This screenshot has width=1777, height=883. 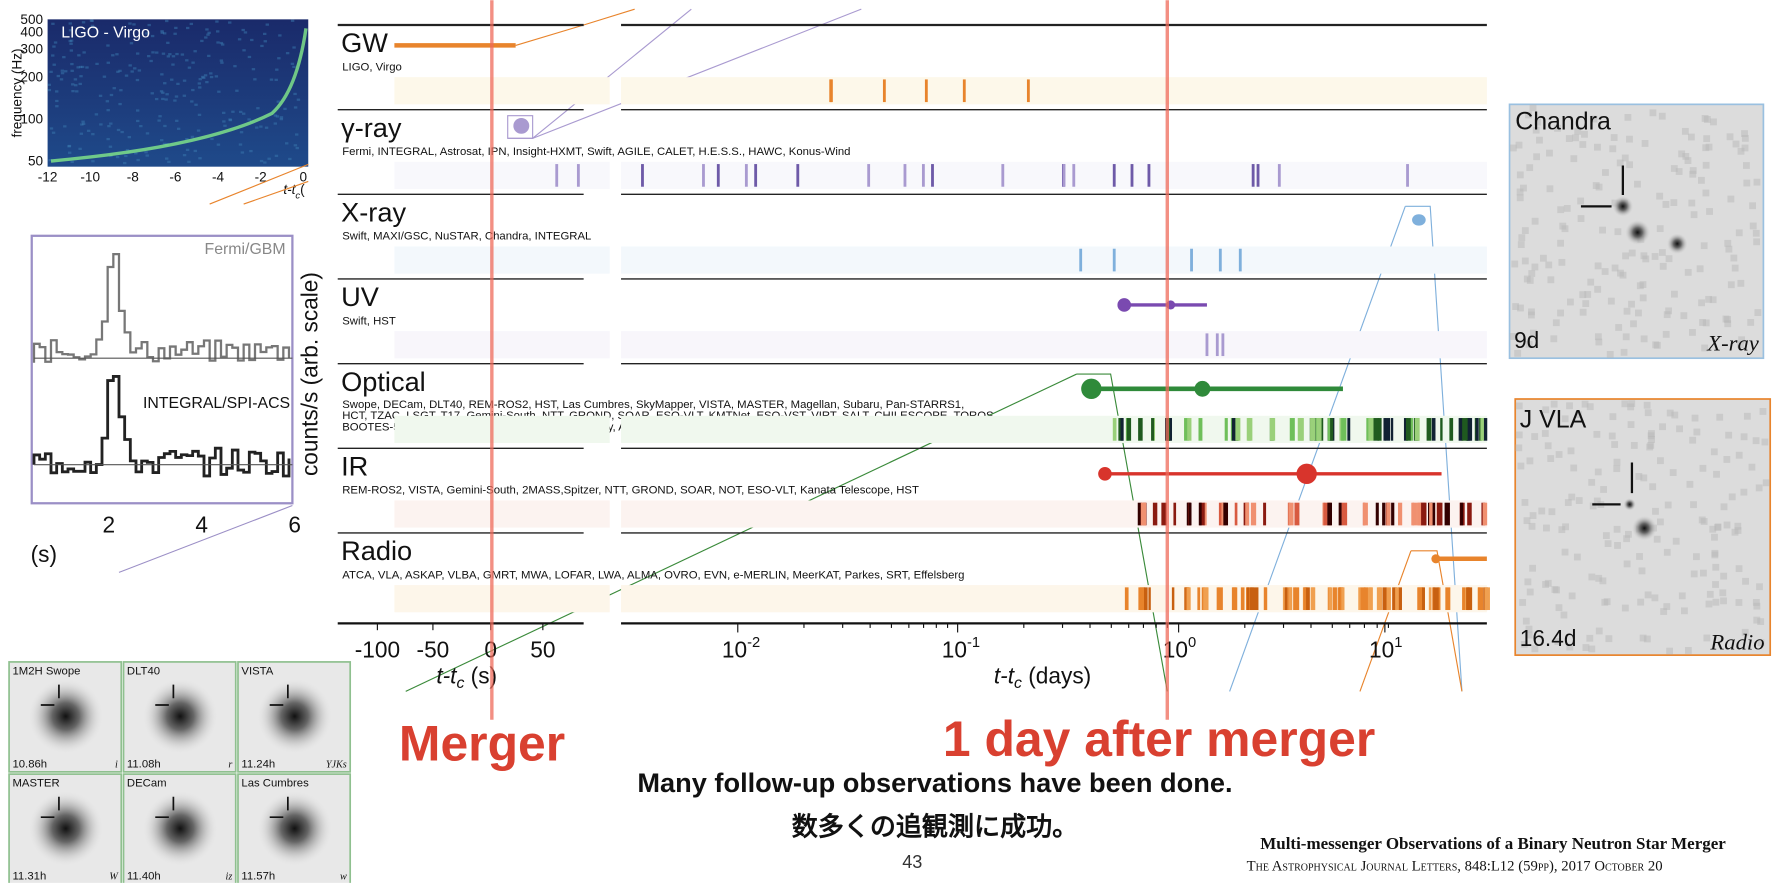 What do you see at coordinates (105, 32) in the screenshot?
I see `inset-label: LIGO - Virgo` at bounding box center [105, 32].